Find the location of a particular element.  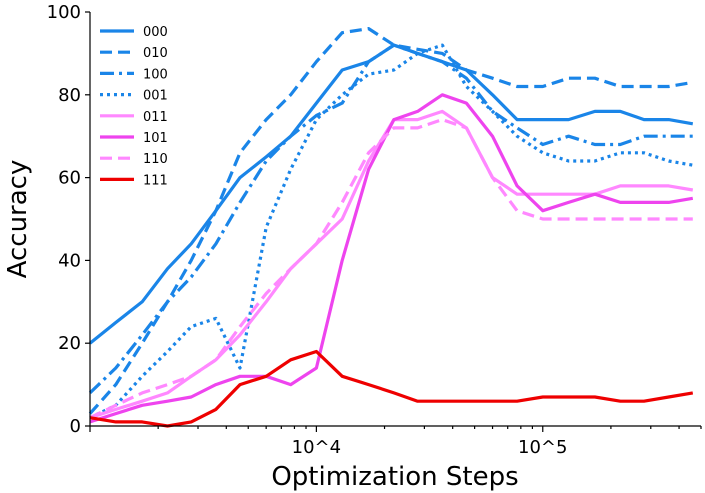

y-tick-label: 100 is located at coordinates (64, 12).